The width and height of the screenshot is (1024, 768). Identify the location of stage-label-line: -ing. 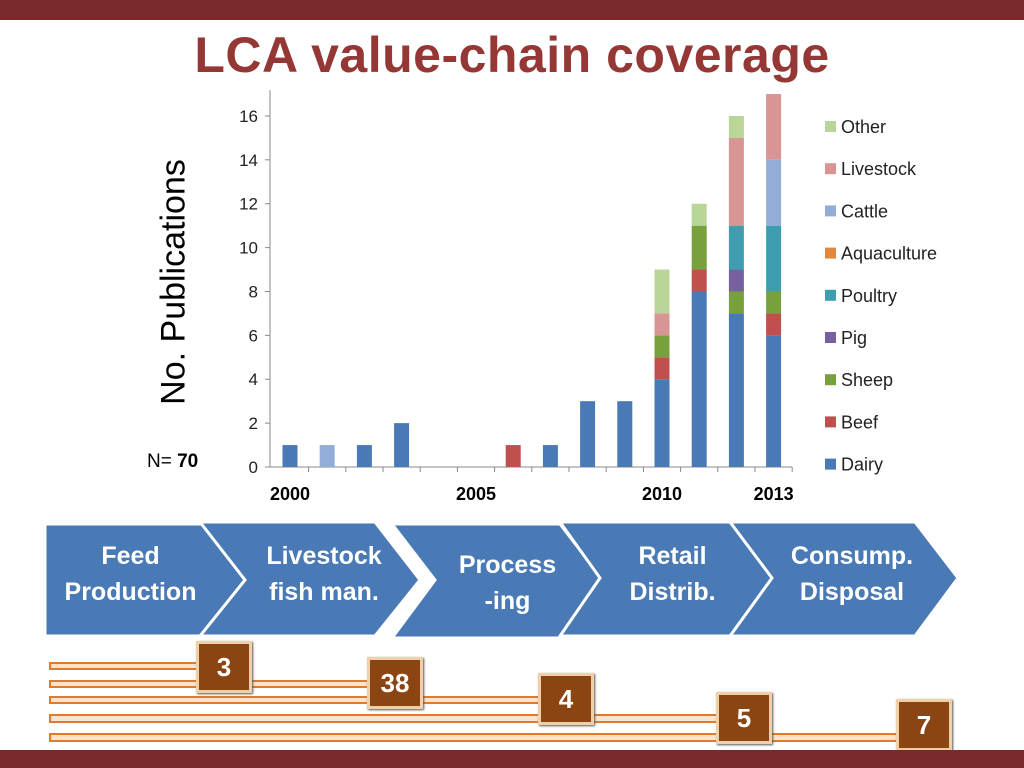
(507, 601).